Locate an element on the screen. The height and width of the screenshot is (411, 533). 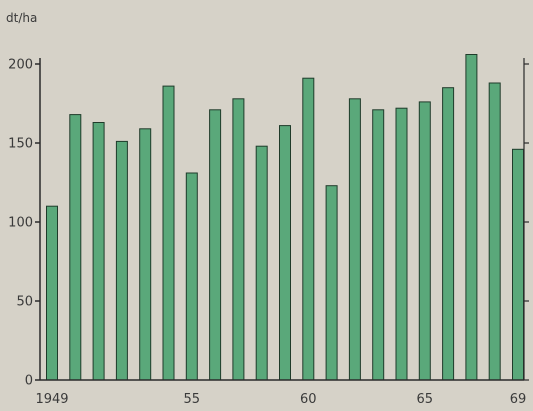
bar-1956 is located at coordinates (215, 245).